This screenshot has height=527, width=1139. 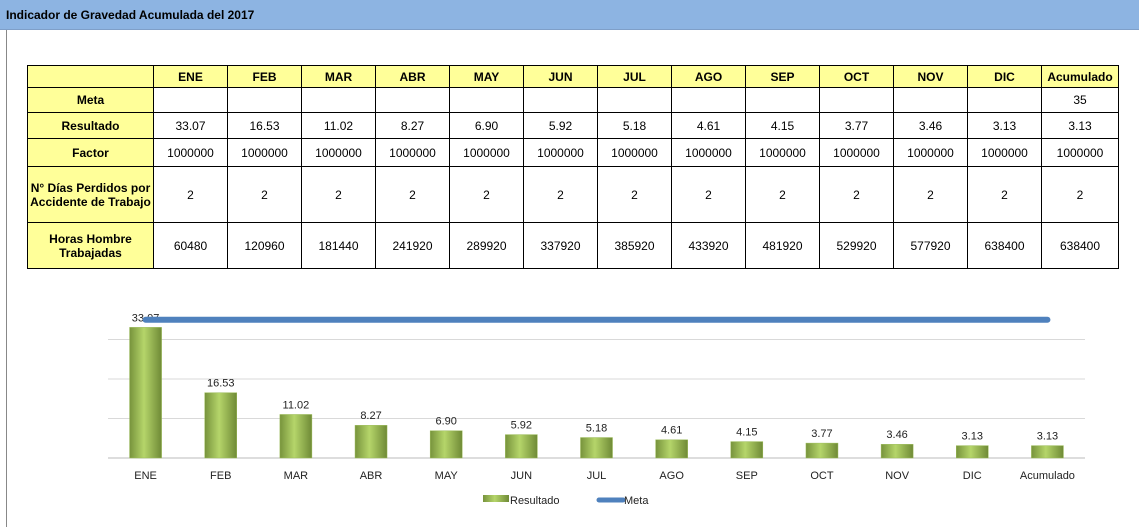 I want to click on data-label: 6.90, so click(x=445, y=422).